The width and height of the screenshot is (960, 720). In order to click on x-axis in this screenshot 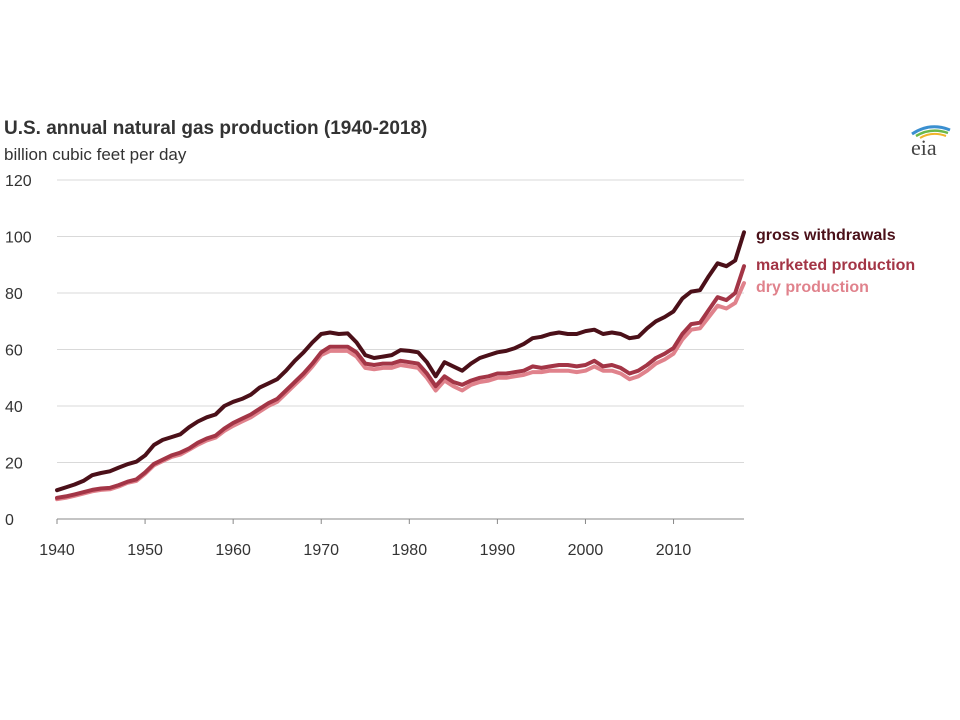, I will do `click(400, 521)`.